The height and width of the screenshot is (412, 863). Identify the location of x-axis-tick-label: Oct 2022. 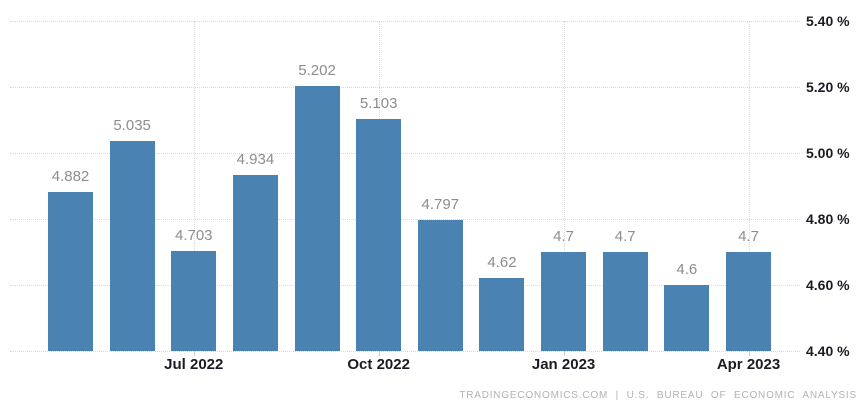
(378, 364).